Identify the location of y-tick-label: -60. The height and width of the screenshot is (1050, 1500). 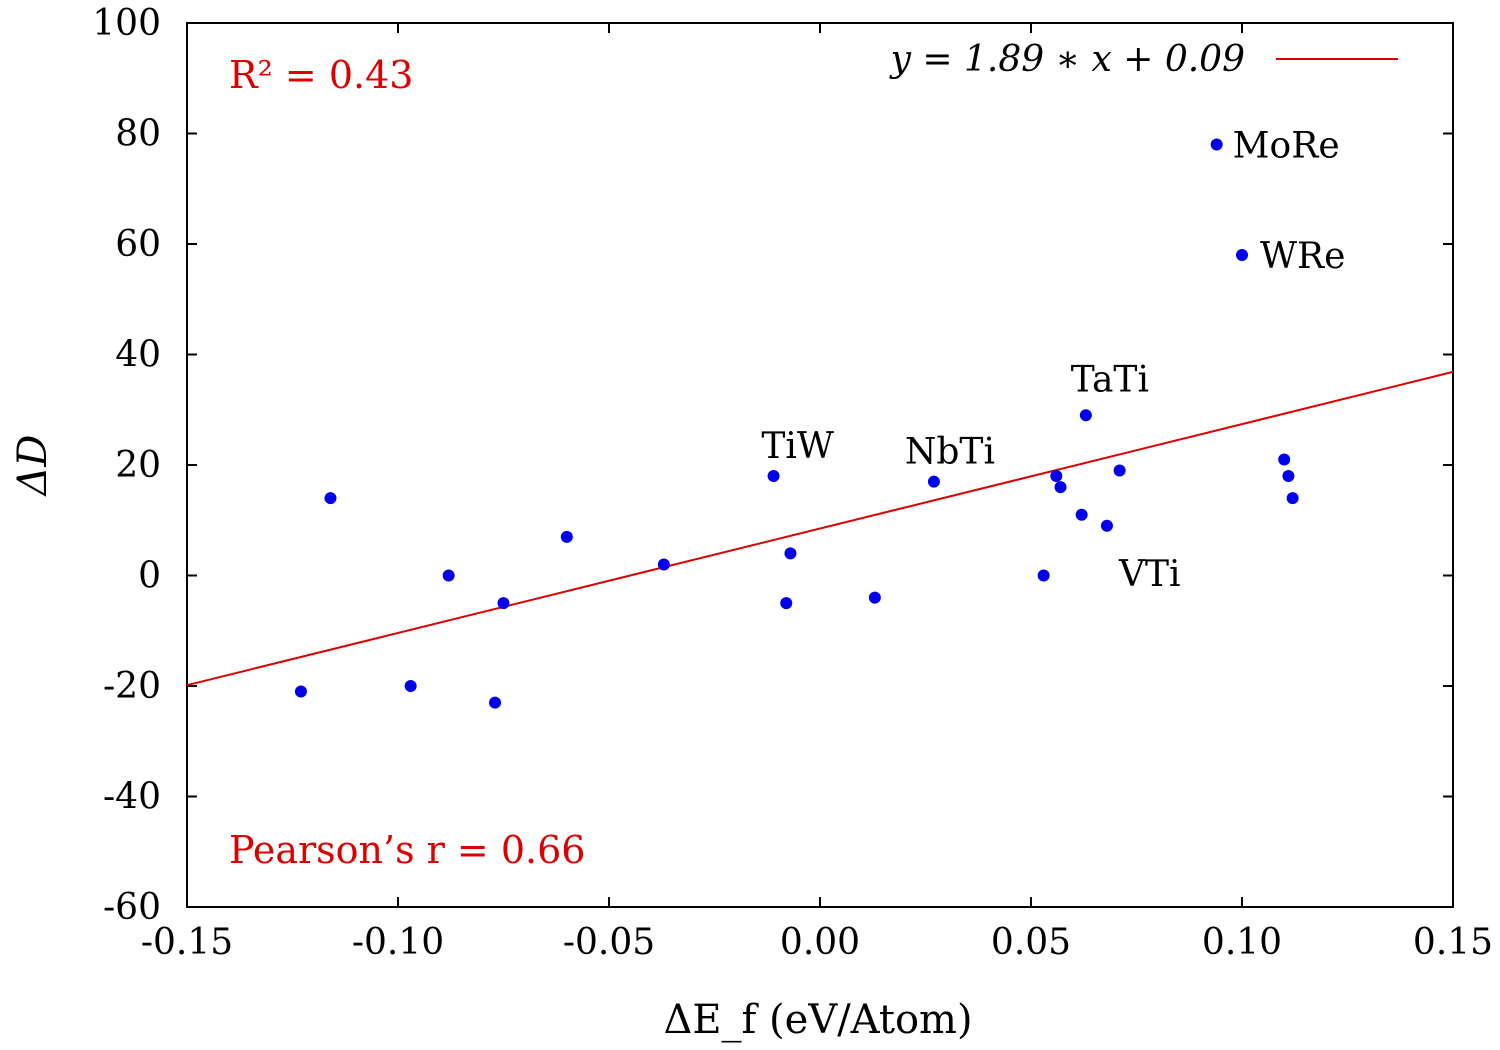
(132, 907).